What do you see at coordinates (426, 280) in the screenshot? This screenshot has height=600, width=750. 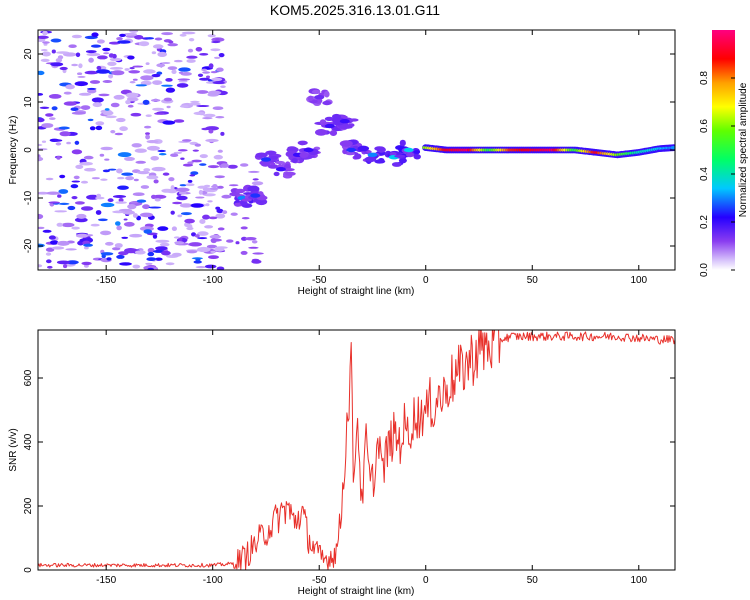 I see `x-tick-label: 0` at bounding box center [426, 280].